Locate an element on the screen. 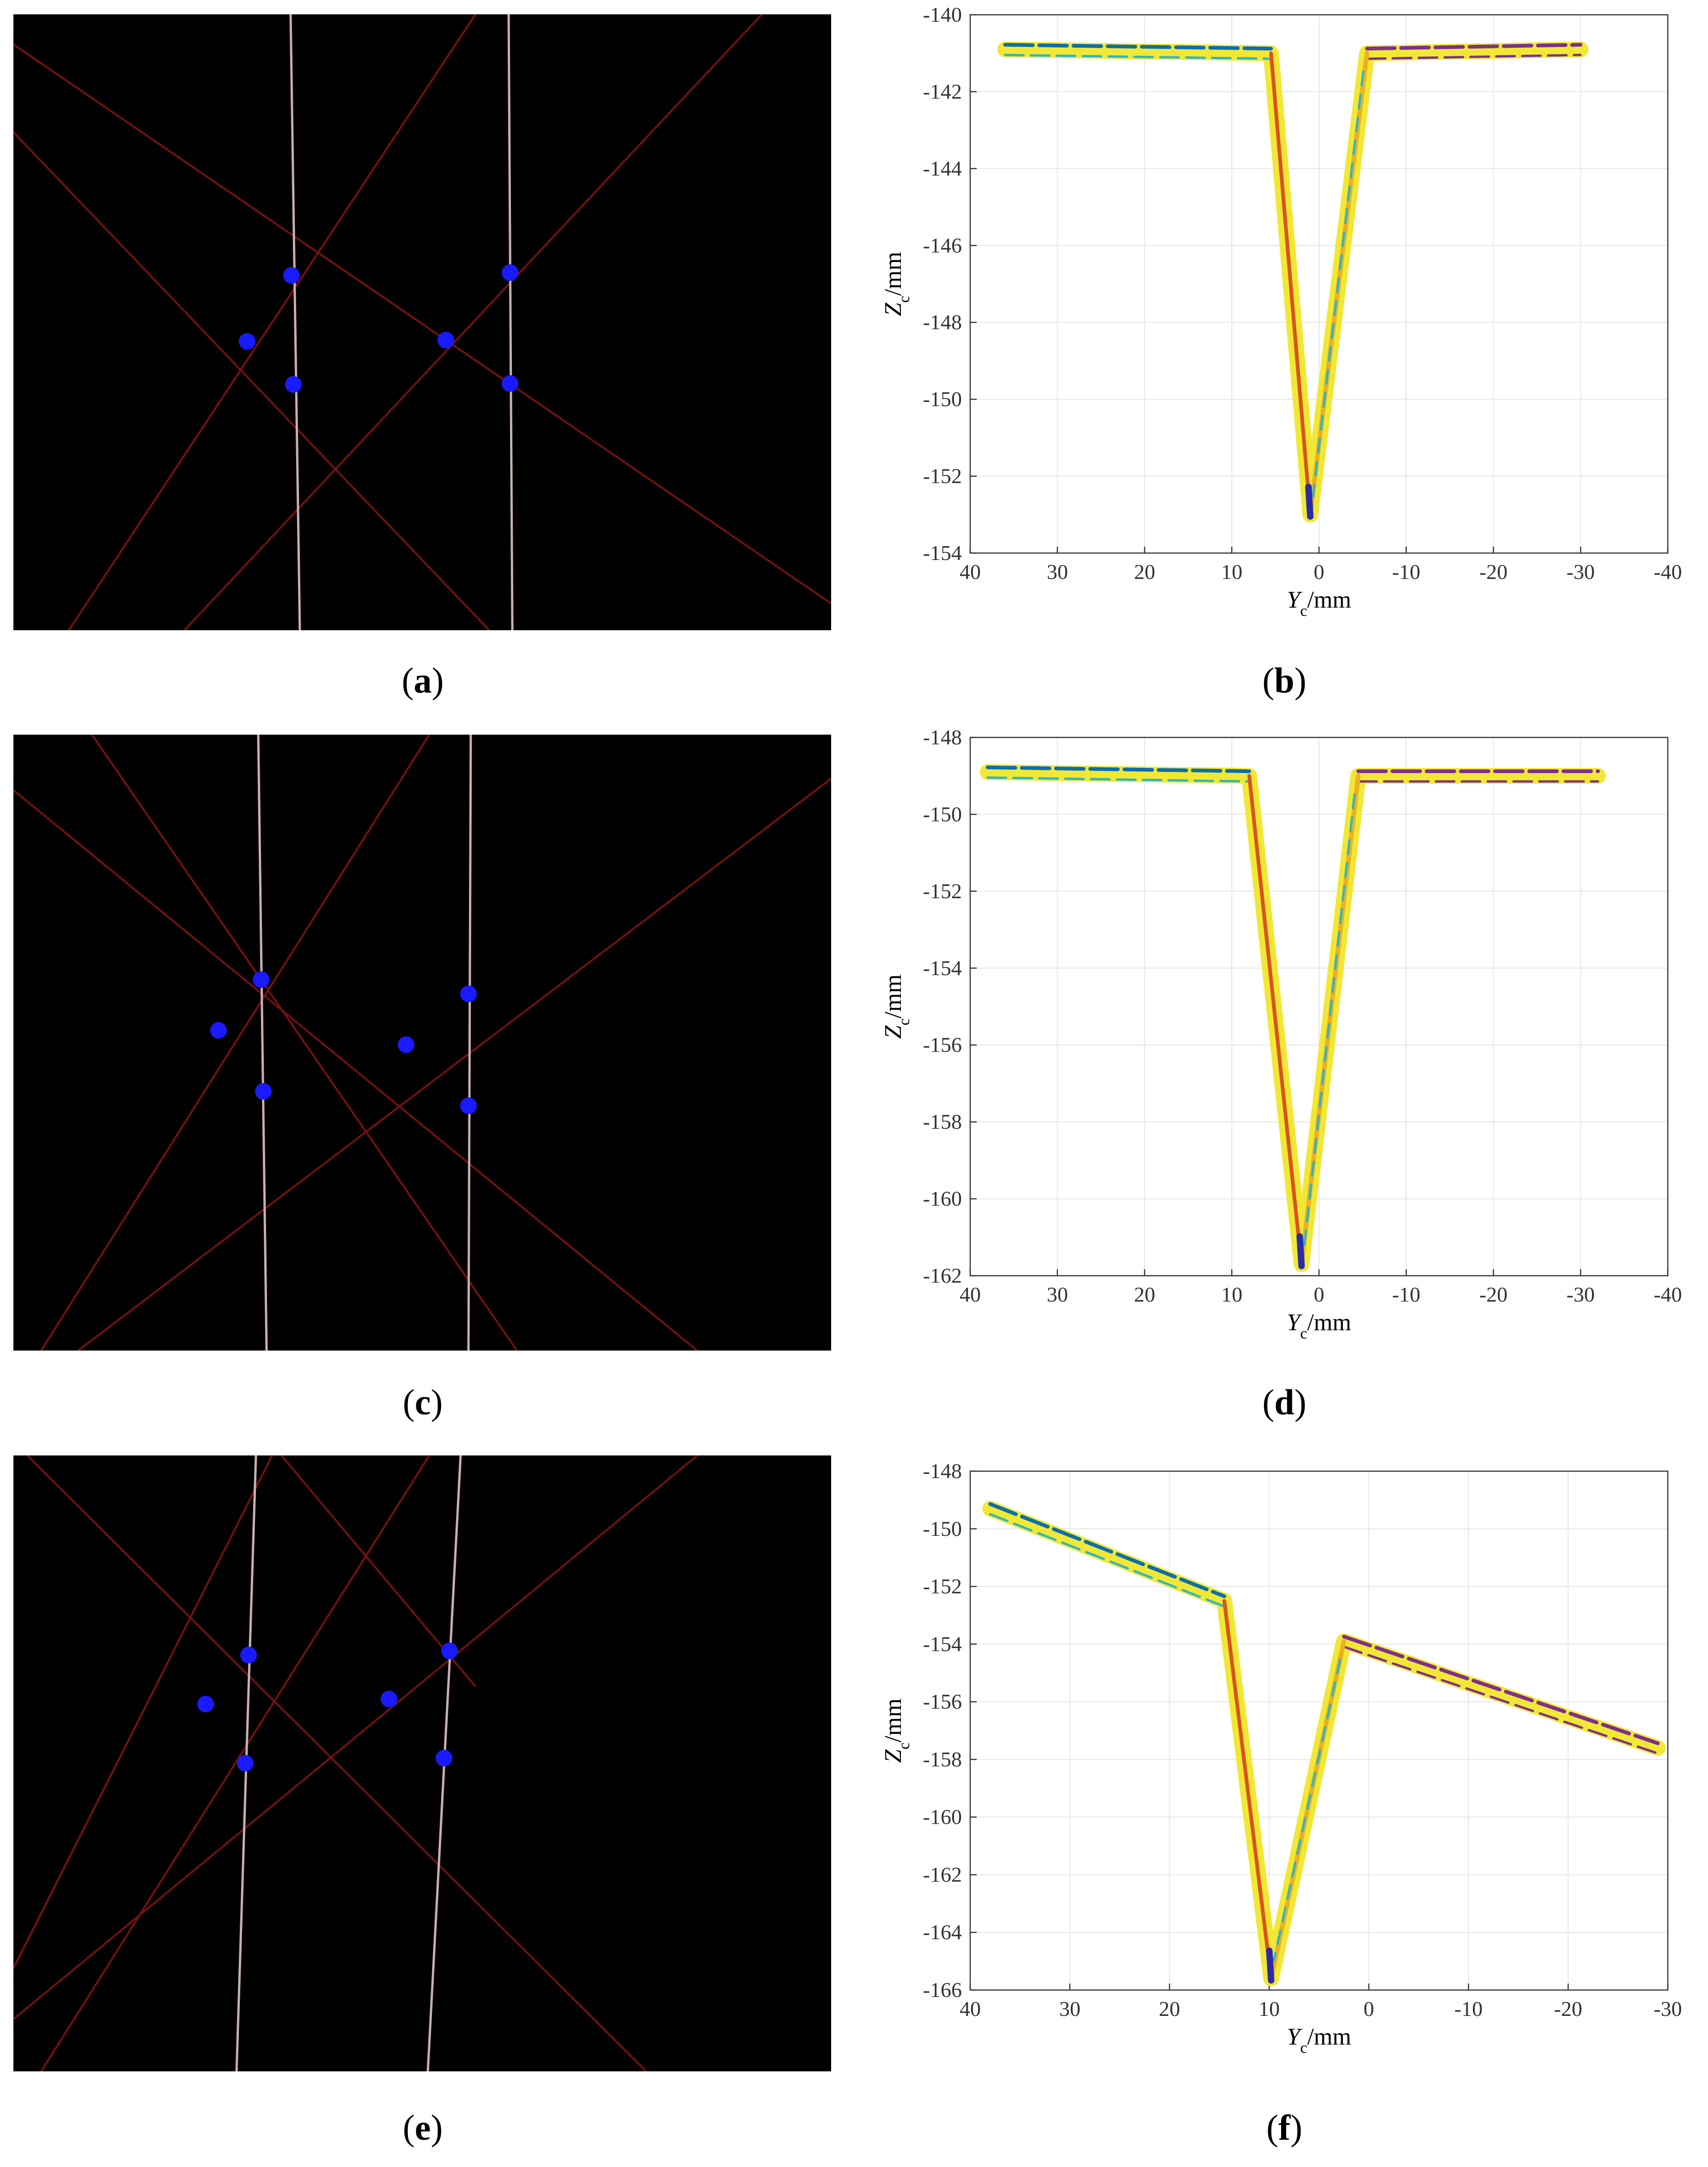 This screenshot has height=2167, width=1708. laser-image-a is located at coordinates (422, 322).